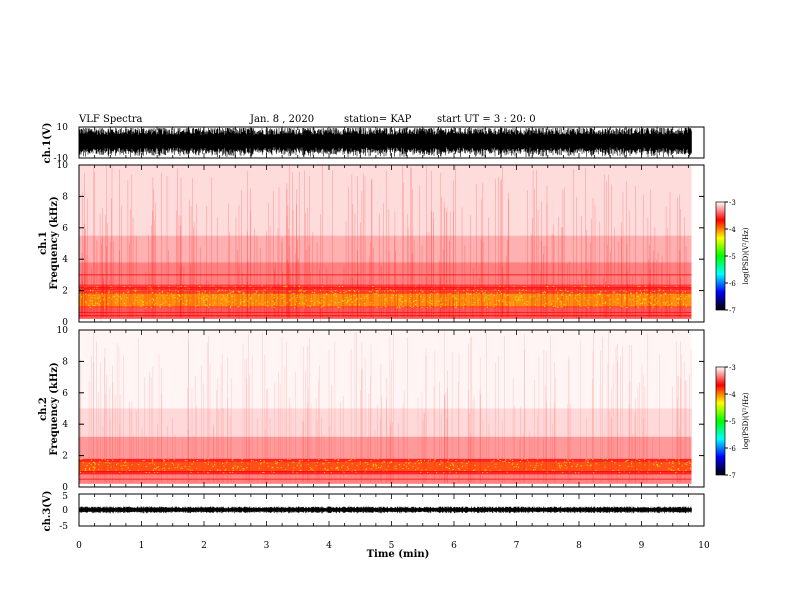  I want to click on xtick-label: 5, so click(392, 546).